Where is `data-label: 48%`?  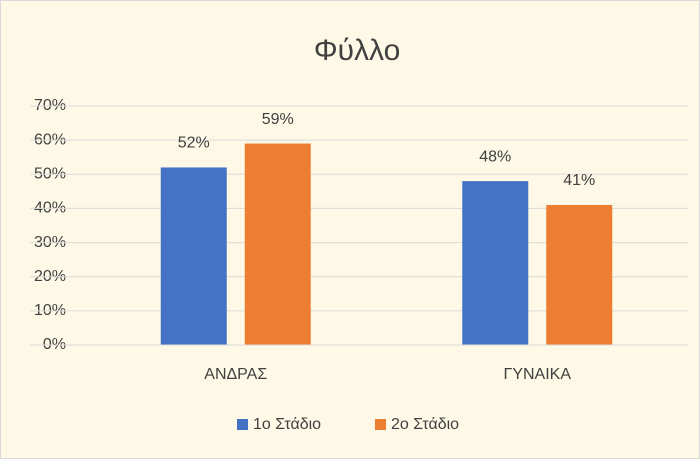
data-label: 48% is located at coordinates (495, 156).